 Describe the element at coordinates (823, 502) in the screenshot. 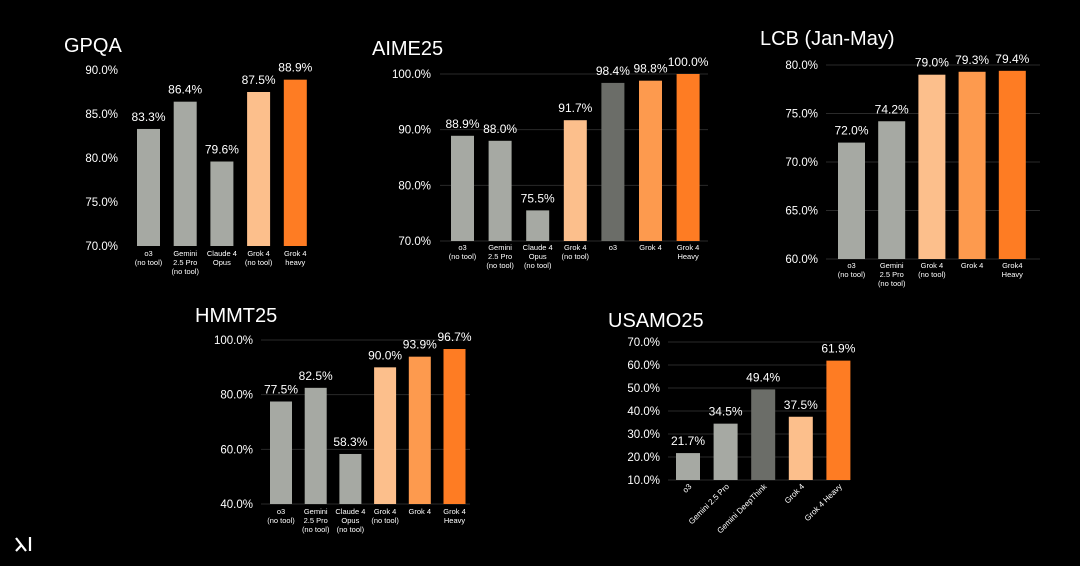

I see `x-tick-label: Grok 4 Heavy` at that location.